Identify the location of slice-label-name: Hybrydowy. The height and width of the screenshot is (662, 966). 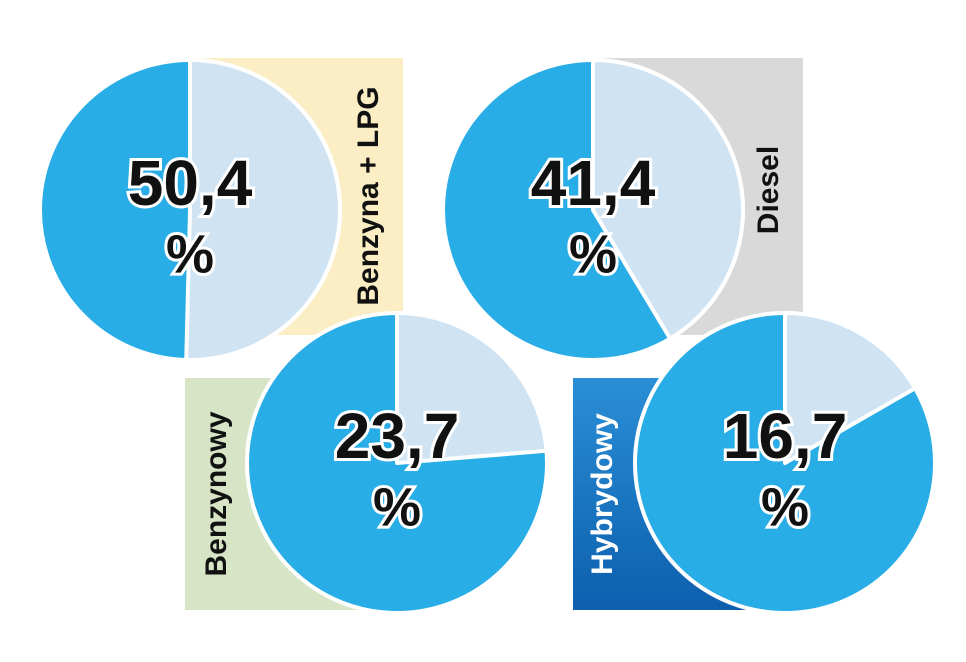
(602, 494).